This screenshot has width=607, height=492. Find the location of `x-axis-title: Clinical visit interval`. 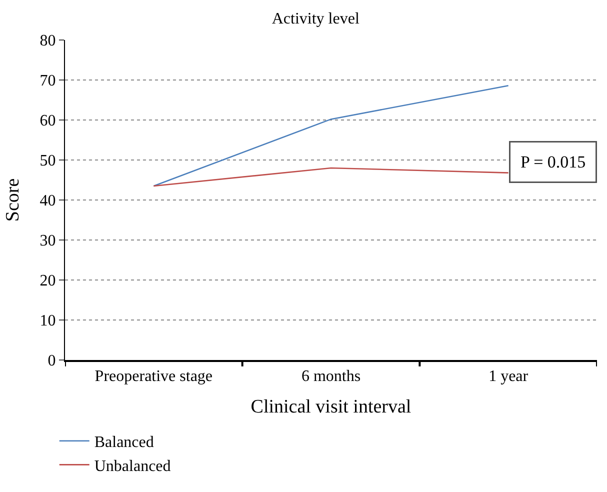

x-axis-title: Clinical visit interval is located at coordinates (331, 407).